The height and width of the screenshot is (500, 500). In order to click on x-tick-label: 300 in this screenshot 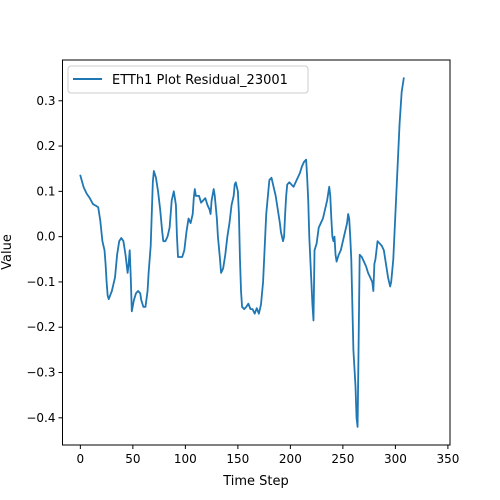, I will do `click(395, 459)`.